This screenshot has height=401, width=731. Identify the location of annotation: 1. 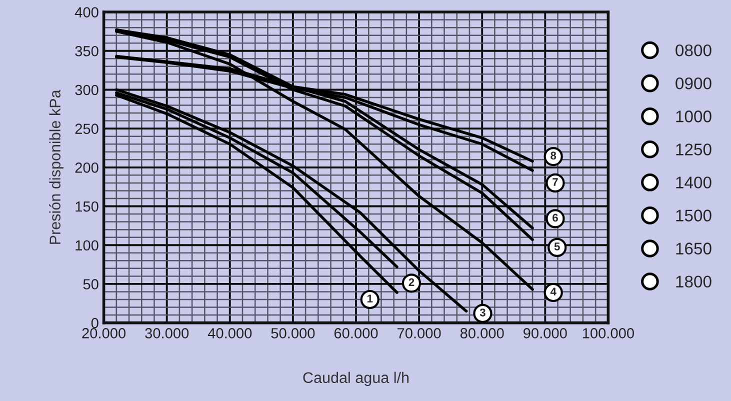
(370, 298).